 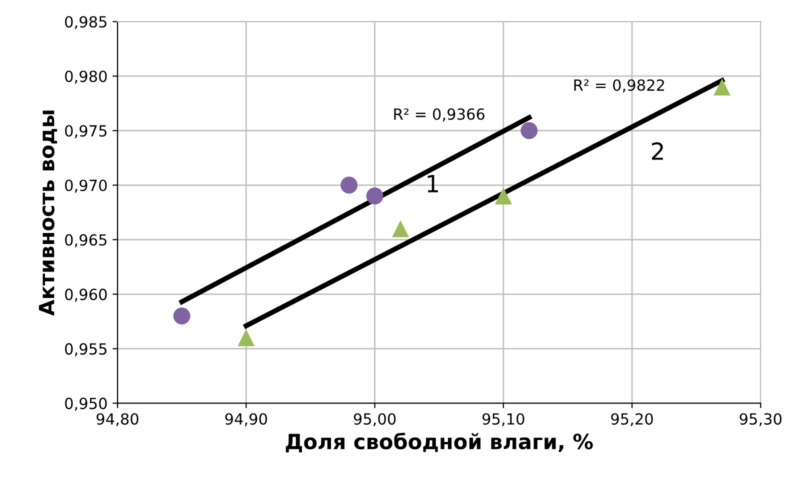 What do you see at coordinates (375, 419) in the screenshot?
I see `x-tick-label: 95,00` at bounding box center [375, 419].